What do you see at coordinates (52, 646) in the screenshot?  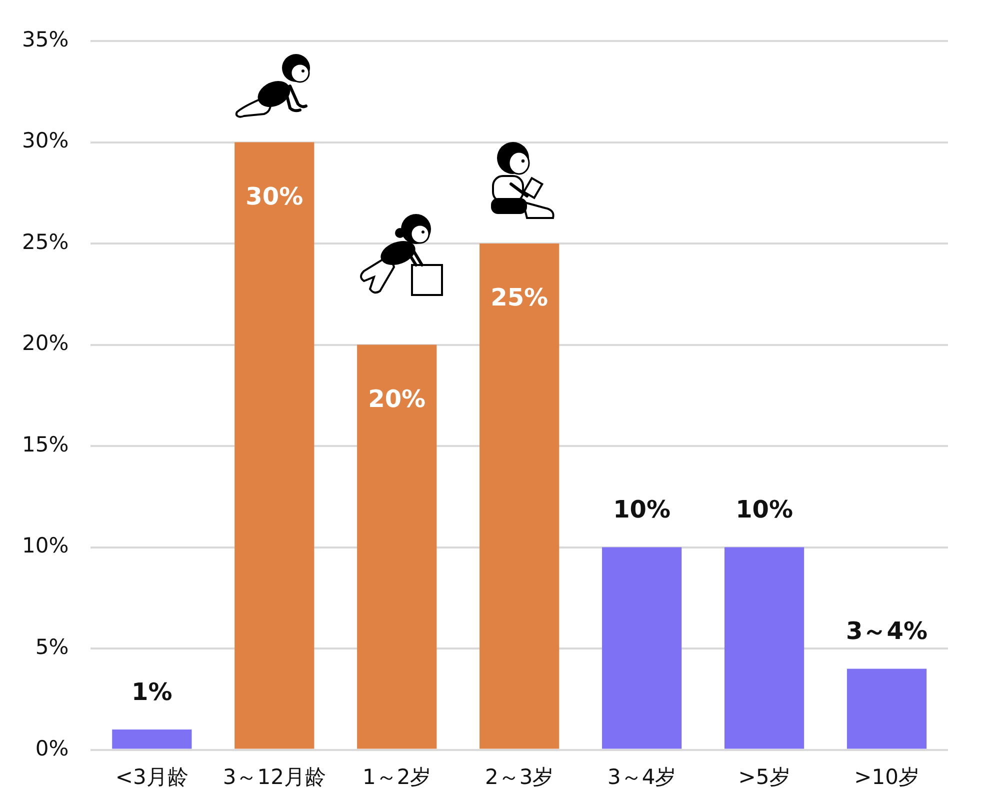 I see `y-tick-label: 5%` at bounding box center [52, 646].